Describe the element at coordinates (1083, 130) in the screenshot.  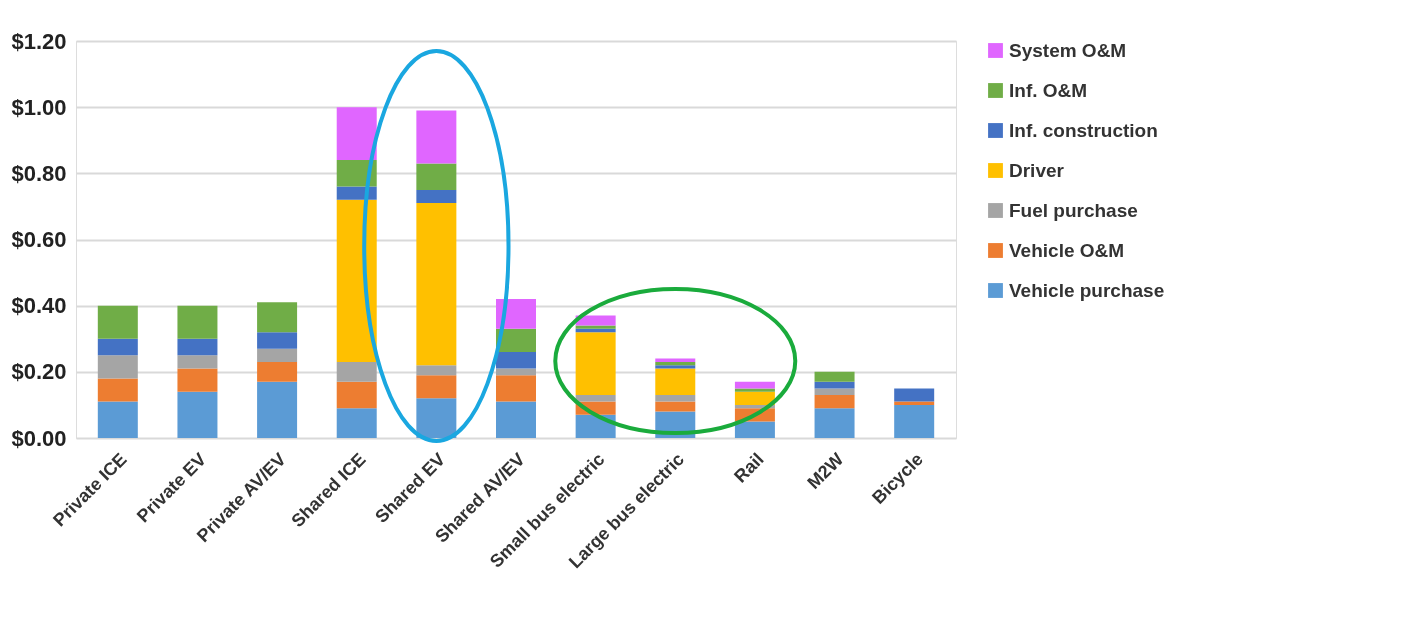
I see `legend-label: Inf. construction` at that location.